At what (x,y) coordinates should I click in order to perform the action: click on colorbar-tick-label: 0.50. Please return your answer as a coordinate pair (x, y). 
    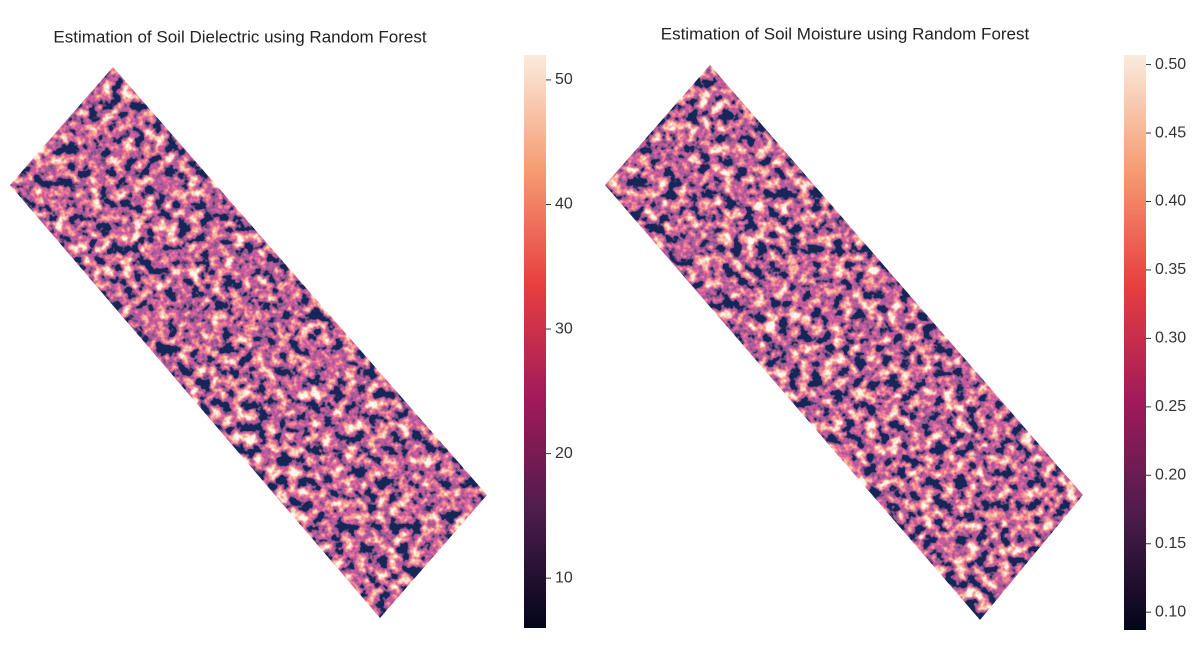
    Looking at the image, I should click on (1170, 64).